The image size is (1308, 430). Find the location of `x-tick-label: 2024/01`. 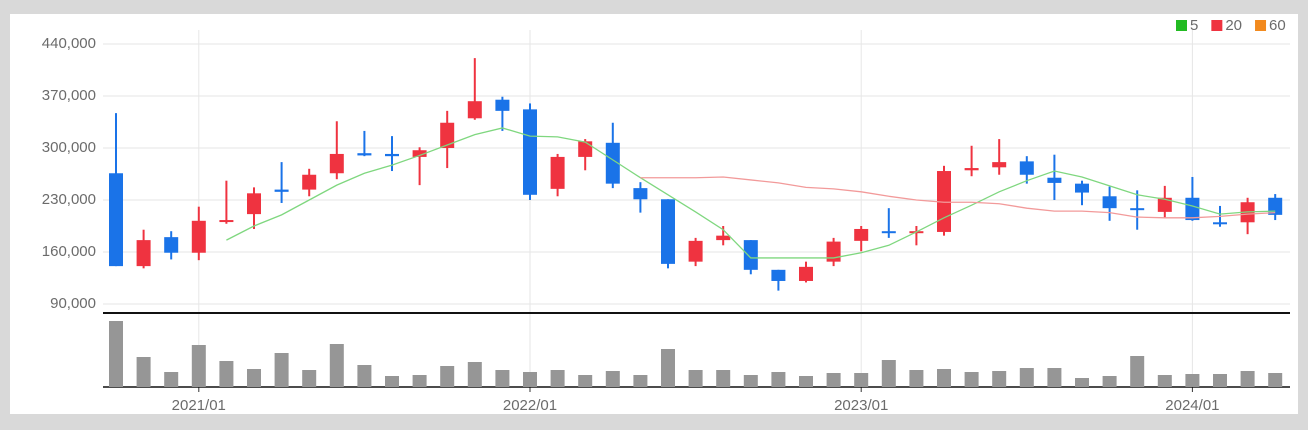

x-tick-label: 2024/01 is located at coordinates (1192, 405).